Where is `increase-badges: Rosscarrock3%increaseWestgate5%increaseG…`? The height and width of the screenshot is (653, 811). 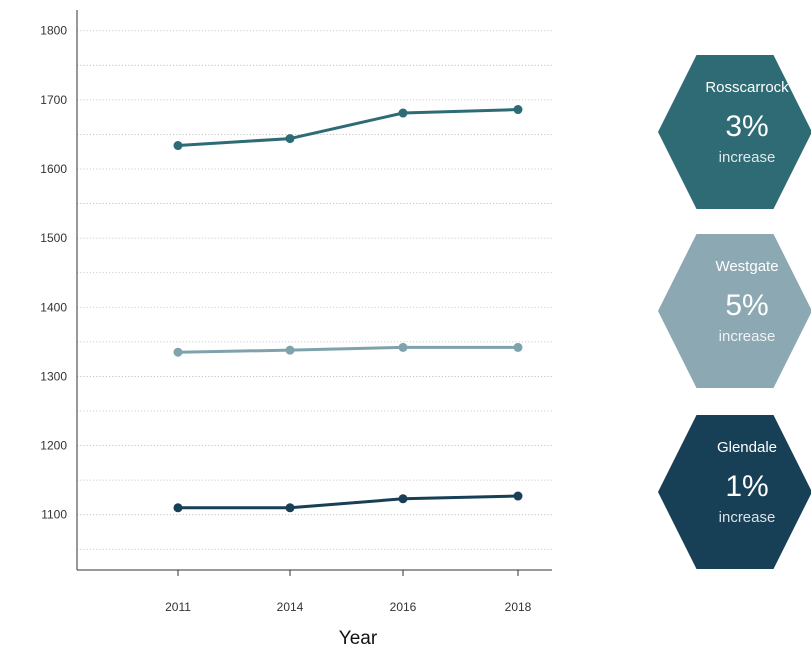 increase-badges: Rosscarrock3%increaseWestgate5%increaseG… is located at coordinates (734, 312).